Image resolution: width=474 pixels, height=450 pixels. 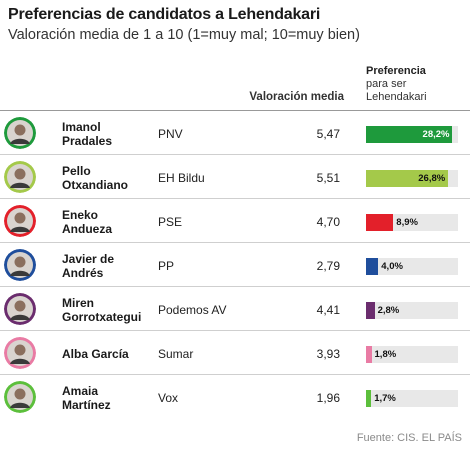 What do you see at coordinates (181, 178) in the screenshot?
I see `candidate-party: EH Bildu` at bounding box center [181, 178].